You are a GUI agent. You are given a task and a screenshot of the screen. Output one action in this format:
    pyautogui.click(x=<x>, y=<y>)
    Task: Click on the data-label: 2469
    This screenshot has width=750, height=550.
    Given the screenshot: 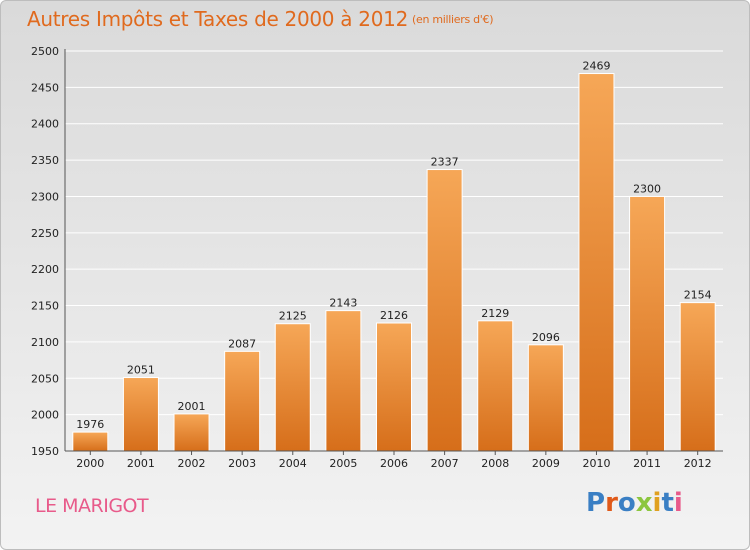 What is the action you would take?
    pyautogui.click(x=596, y=66)
    